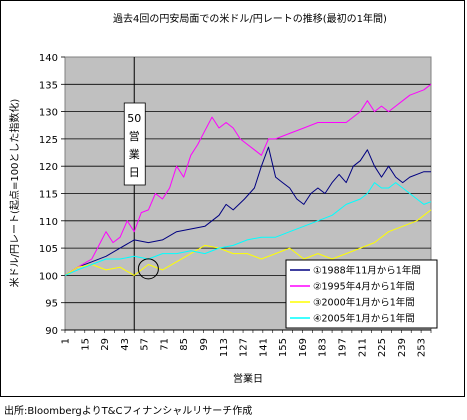 This screenshot has height=420, width=467. What do you see at coordinates (134, 136) in the screenshot?
I see `day-50-label-char: 営` at bounding box center [134, 136].